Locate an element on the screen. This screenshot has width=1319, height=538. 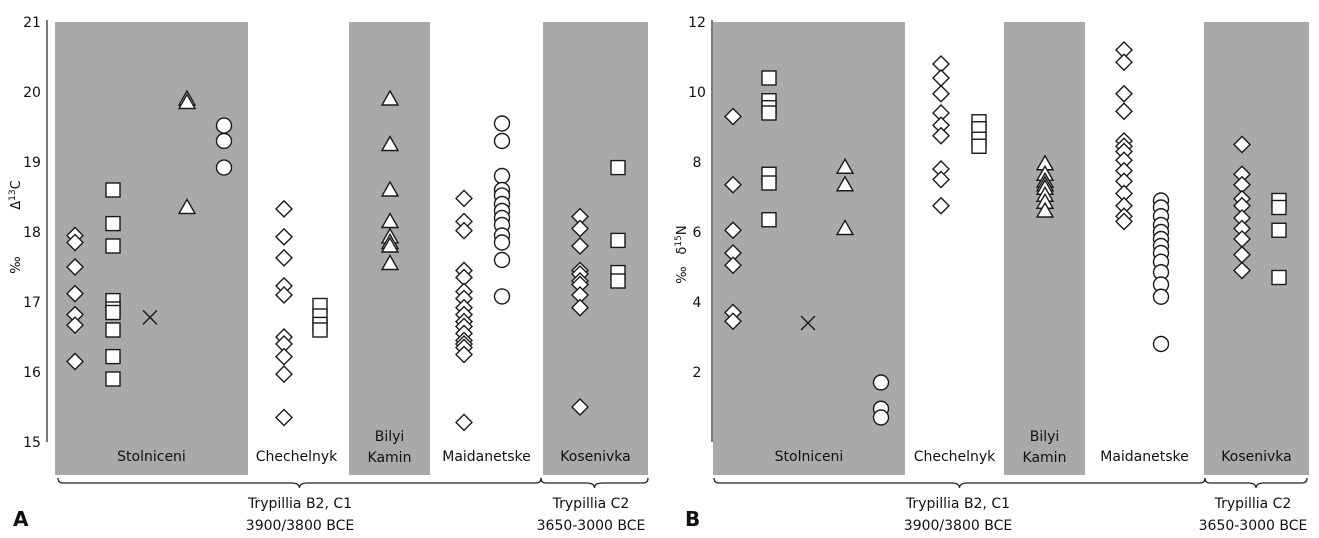
panel-letter: A is located at coordinates (21, 519).